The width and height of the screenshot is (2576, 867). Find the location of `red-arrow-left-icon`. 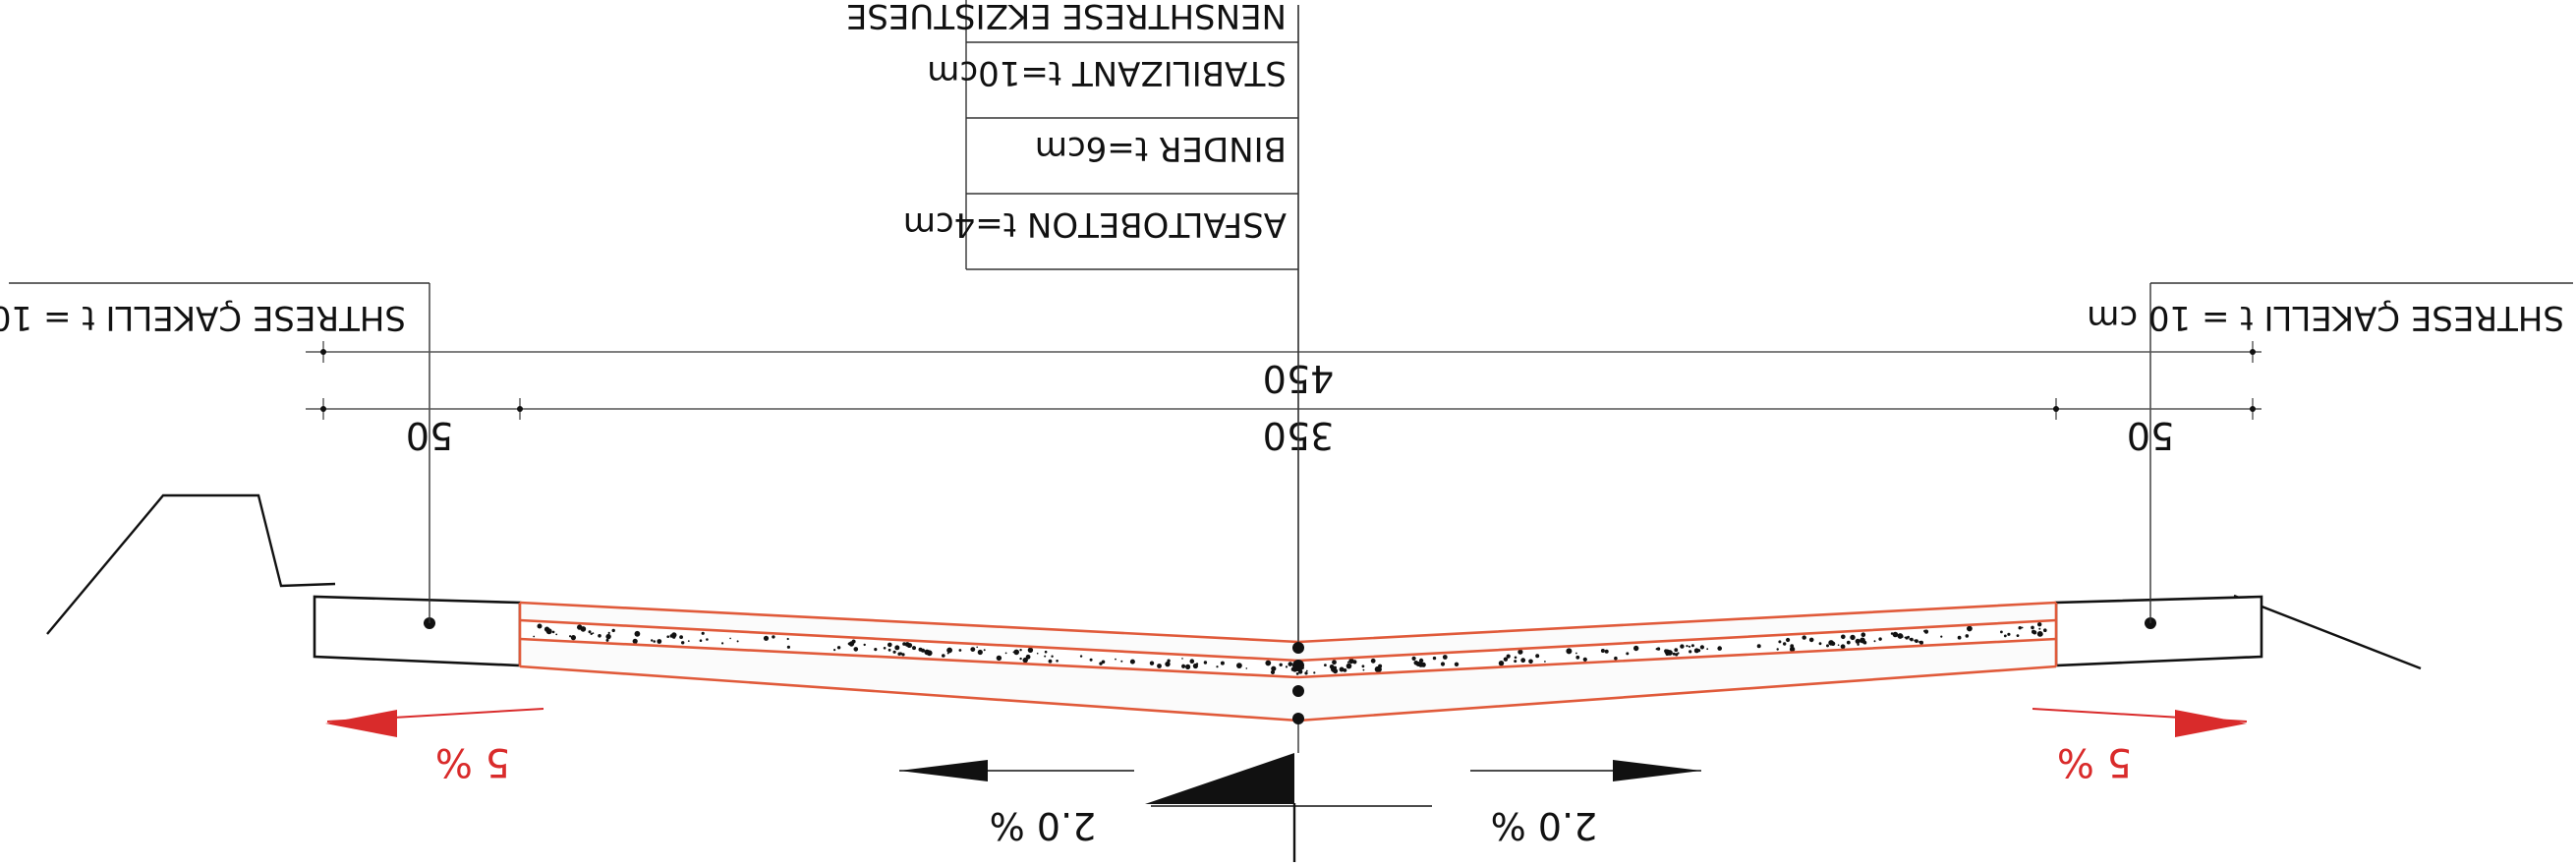

red-arrow-left-icon is located at coordinates (2211, 723).